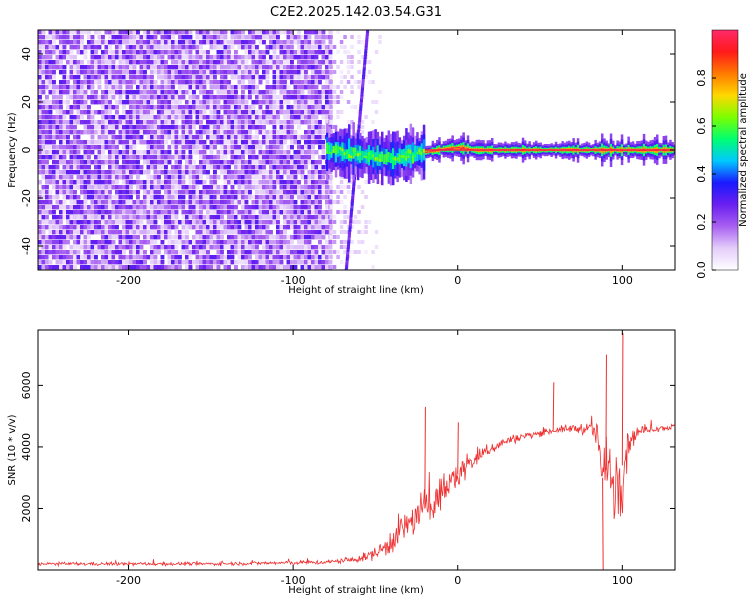 Image resolution: width=750 pixels, height=605 pixels. Describe the element at coordinates (128, 280) in the screenshot. I see `spectrogram-x-tick-label: -200` at that location.